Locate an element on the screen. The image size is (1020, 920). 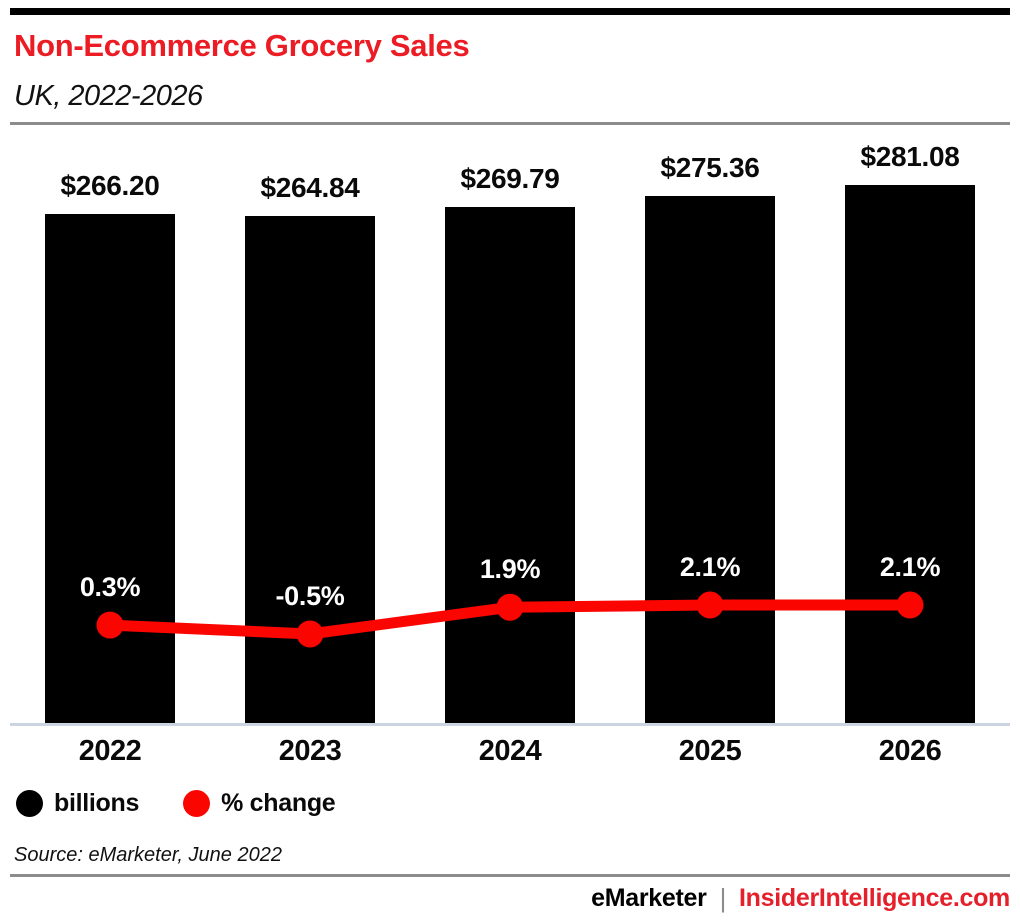
legend-label: billions is located at coordinates (97, 803).